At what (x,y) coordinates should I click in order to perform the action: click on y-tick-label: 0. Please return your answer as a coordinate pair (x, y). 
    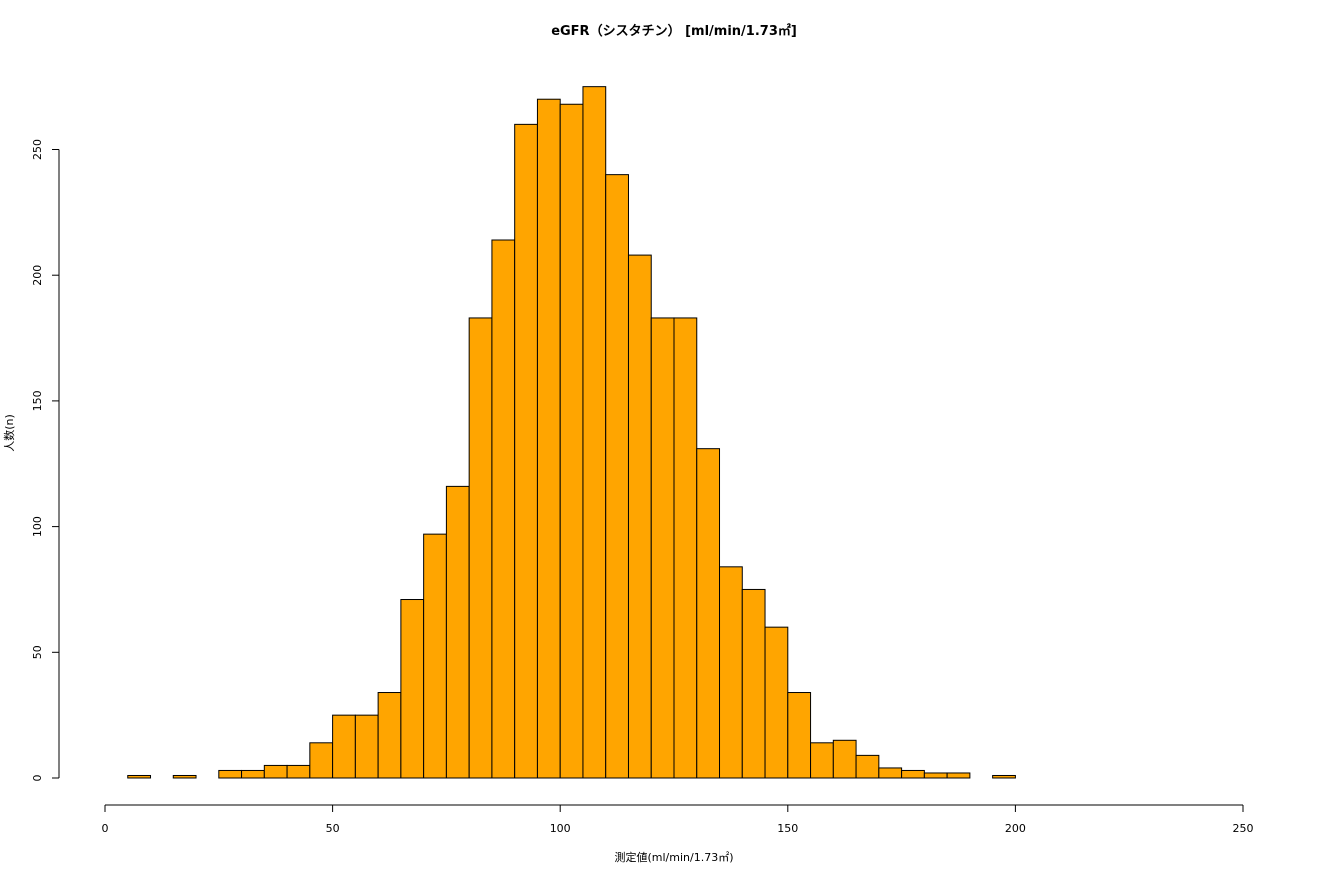
    Looking at the image, I should click on (37, 778).